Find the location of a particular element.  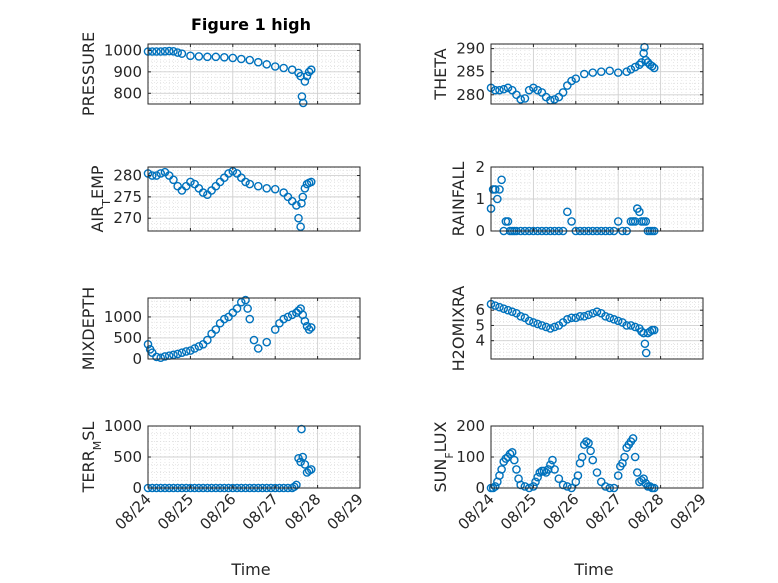

y-axis-label-sub: M is located at coordinates (97, 446).